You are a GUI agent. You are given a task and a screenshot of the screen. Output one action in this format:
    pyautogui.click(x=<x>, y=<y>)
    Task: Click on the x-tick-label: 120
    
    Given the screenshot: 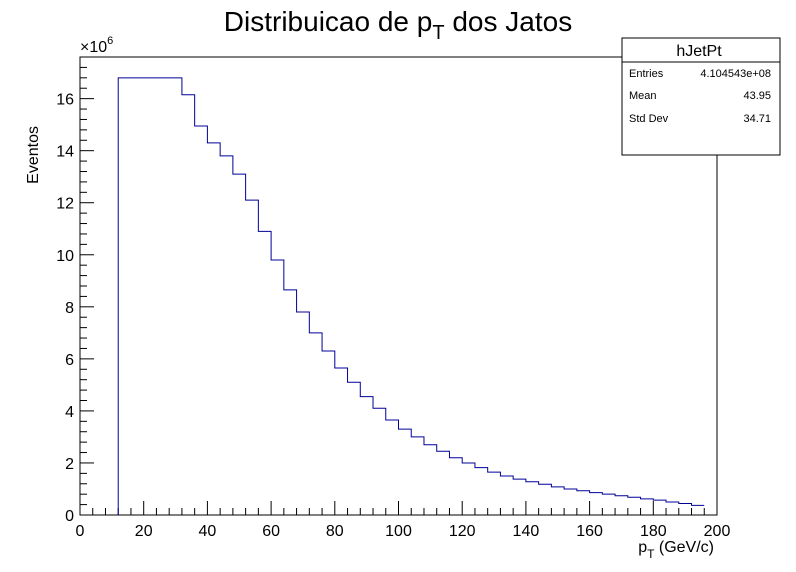 What is the action you would take?
    pyautogui.click(x=462, y=531)
    